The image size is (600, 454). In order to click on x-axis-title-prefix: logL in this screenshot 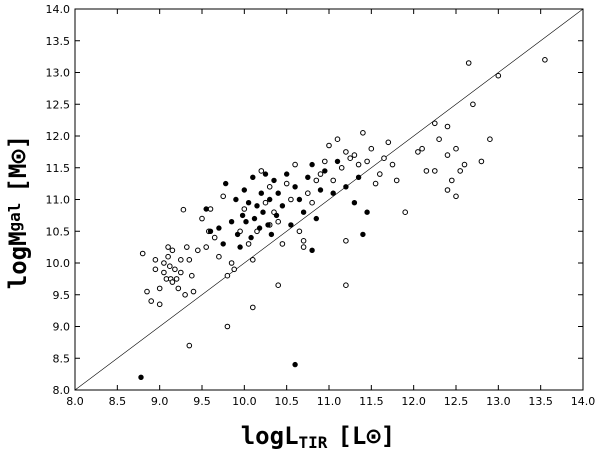, I will do `click(270, 436)`.